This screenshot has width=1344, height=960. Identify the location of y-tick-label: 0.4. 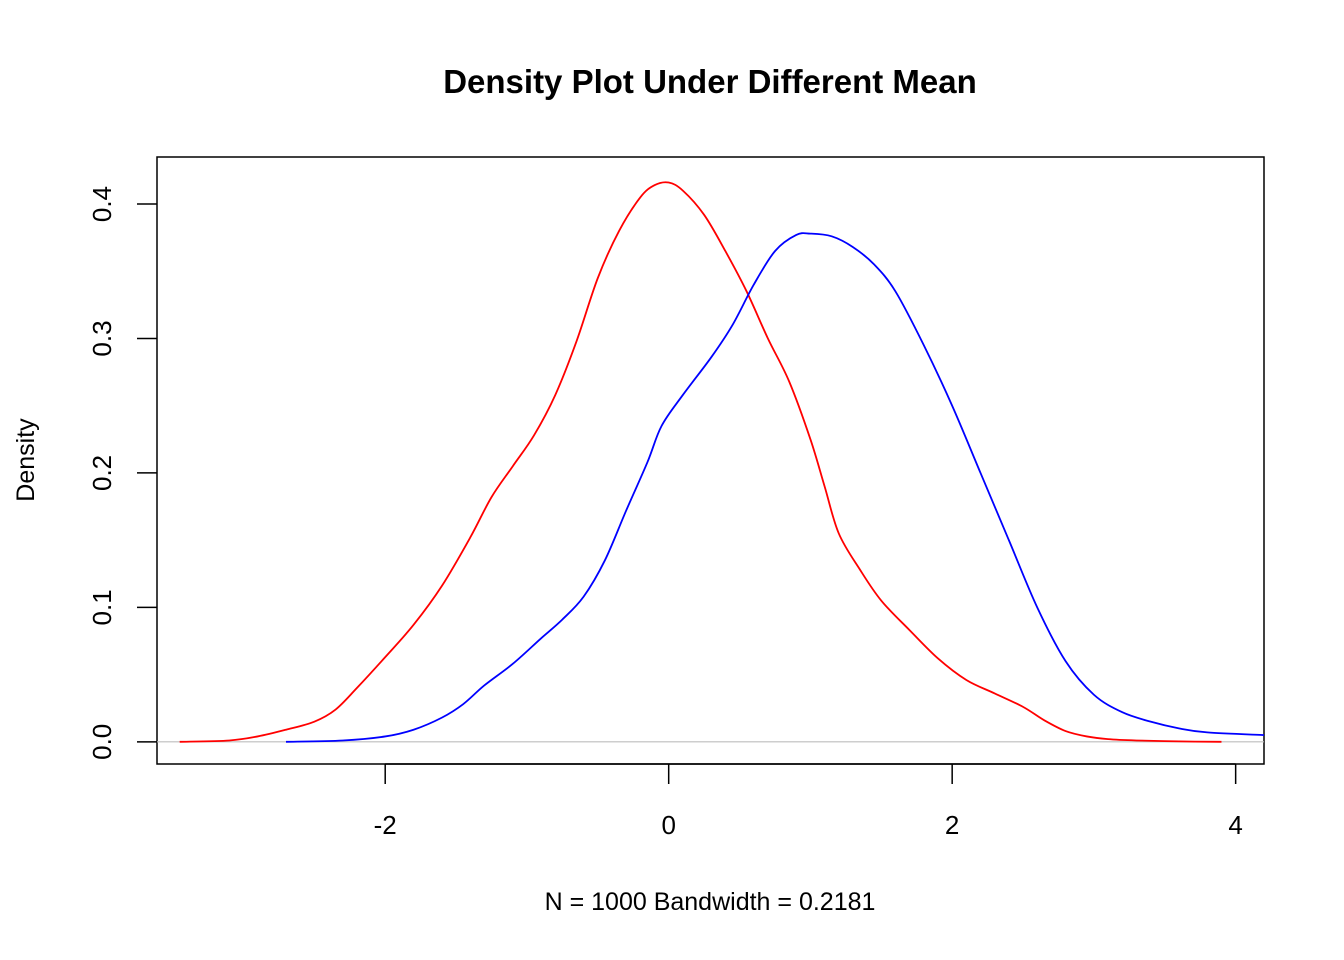
(102, 204).